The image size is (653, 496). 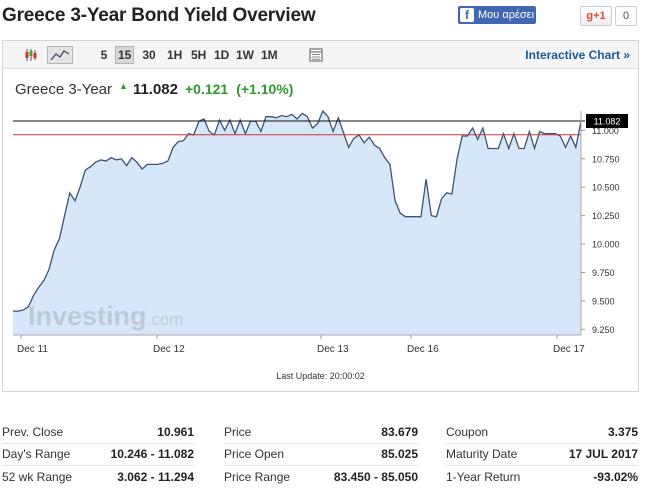 I want to click on current-value-label: 11.082, so click(x=607, y=122).